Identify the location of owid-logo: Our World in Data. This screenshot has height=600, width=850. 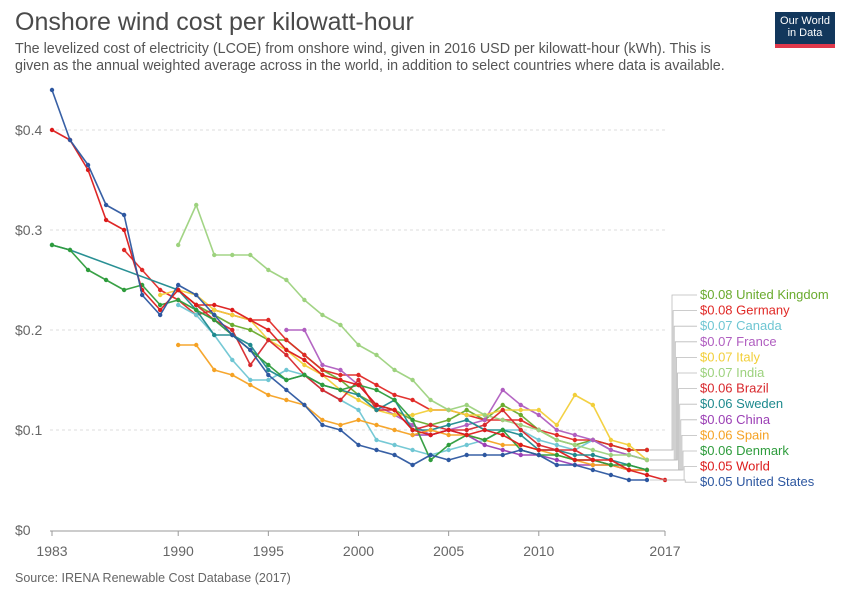
(805, 30).